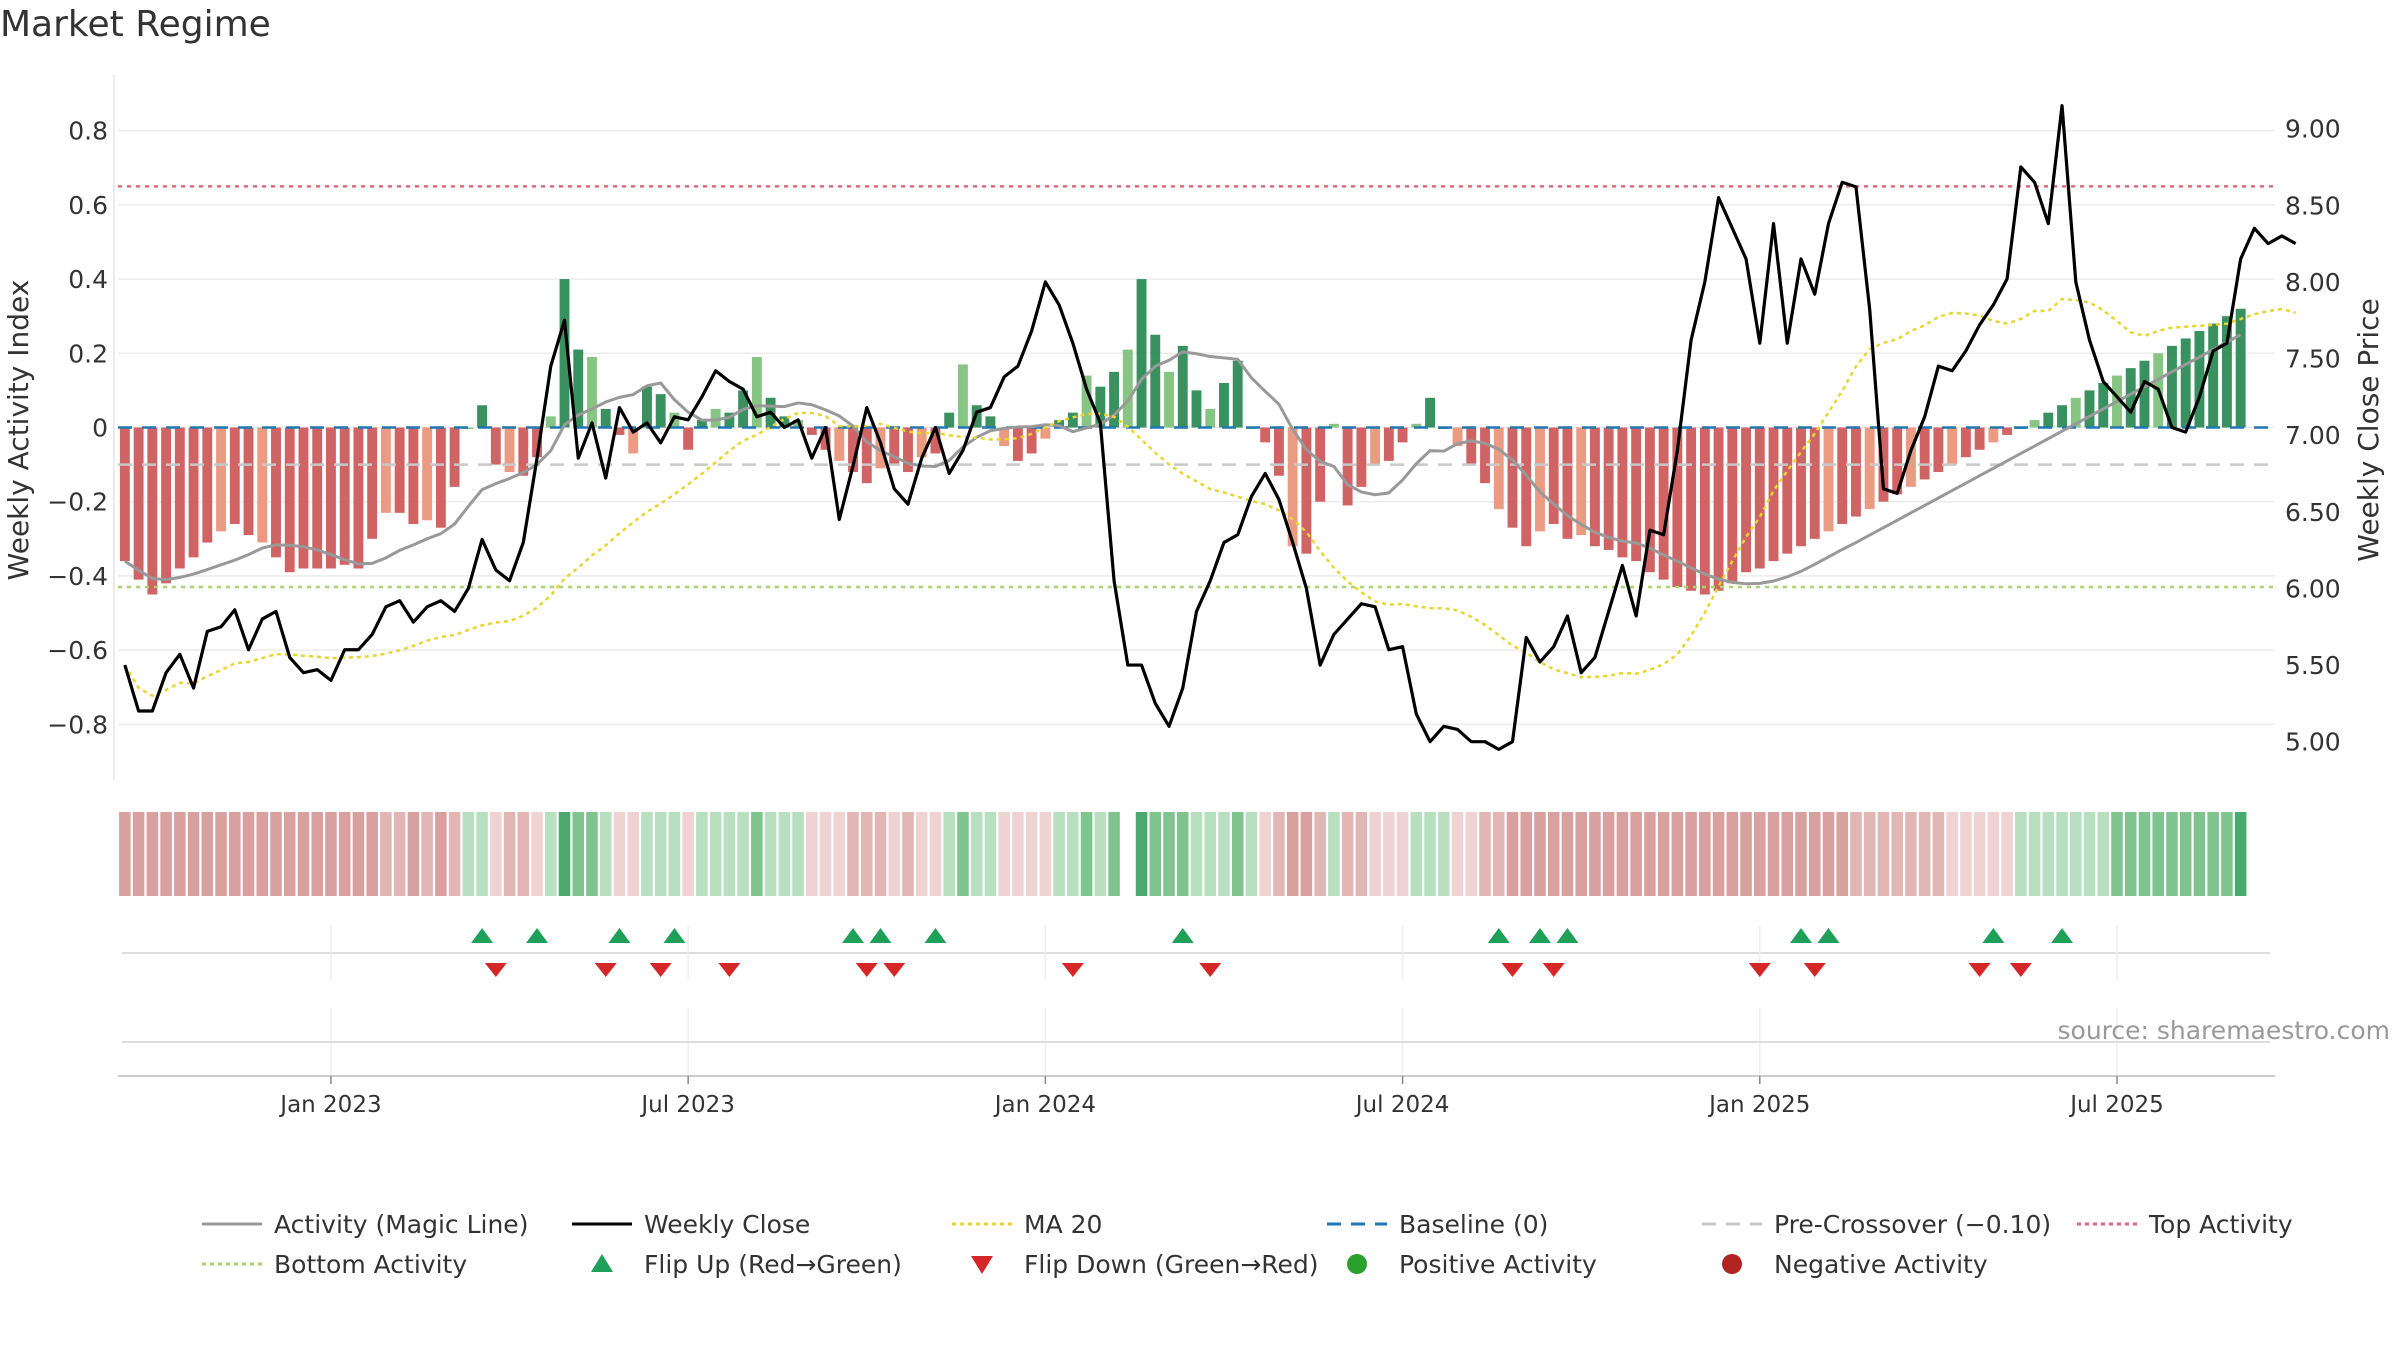 The image size is (2400, 1350). Describe the element at coordinates (1887, 1224) in the screenshot. I see `legend-item-pre-crossover: Pre-Crossover (−0.10)` at that location.